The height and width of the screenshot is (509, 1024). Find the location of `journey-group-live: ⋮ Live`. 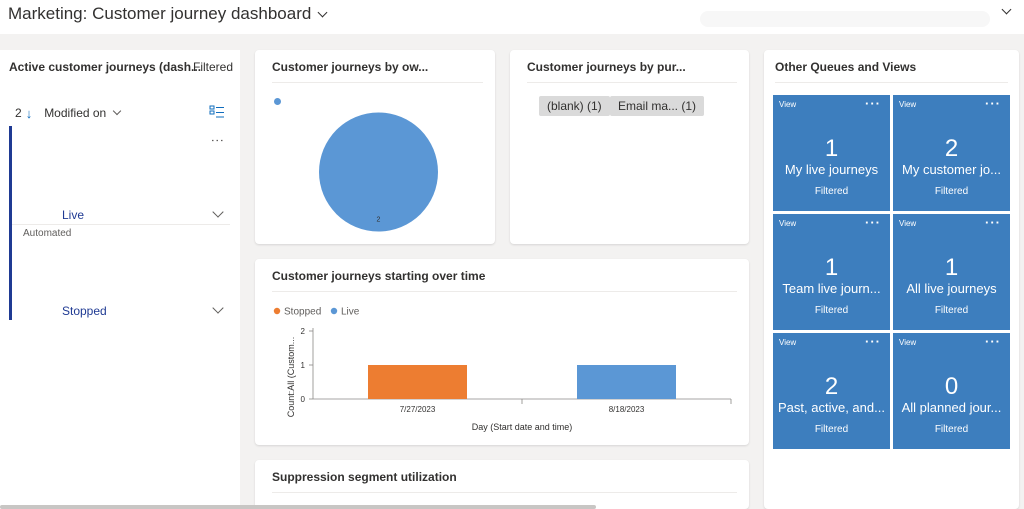

journey-group-live: ⋮ Live is located at coordinates (119, 175).